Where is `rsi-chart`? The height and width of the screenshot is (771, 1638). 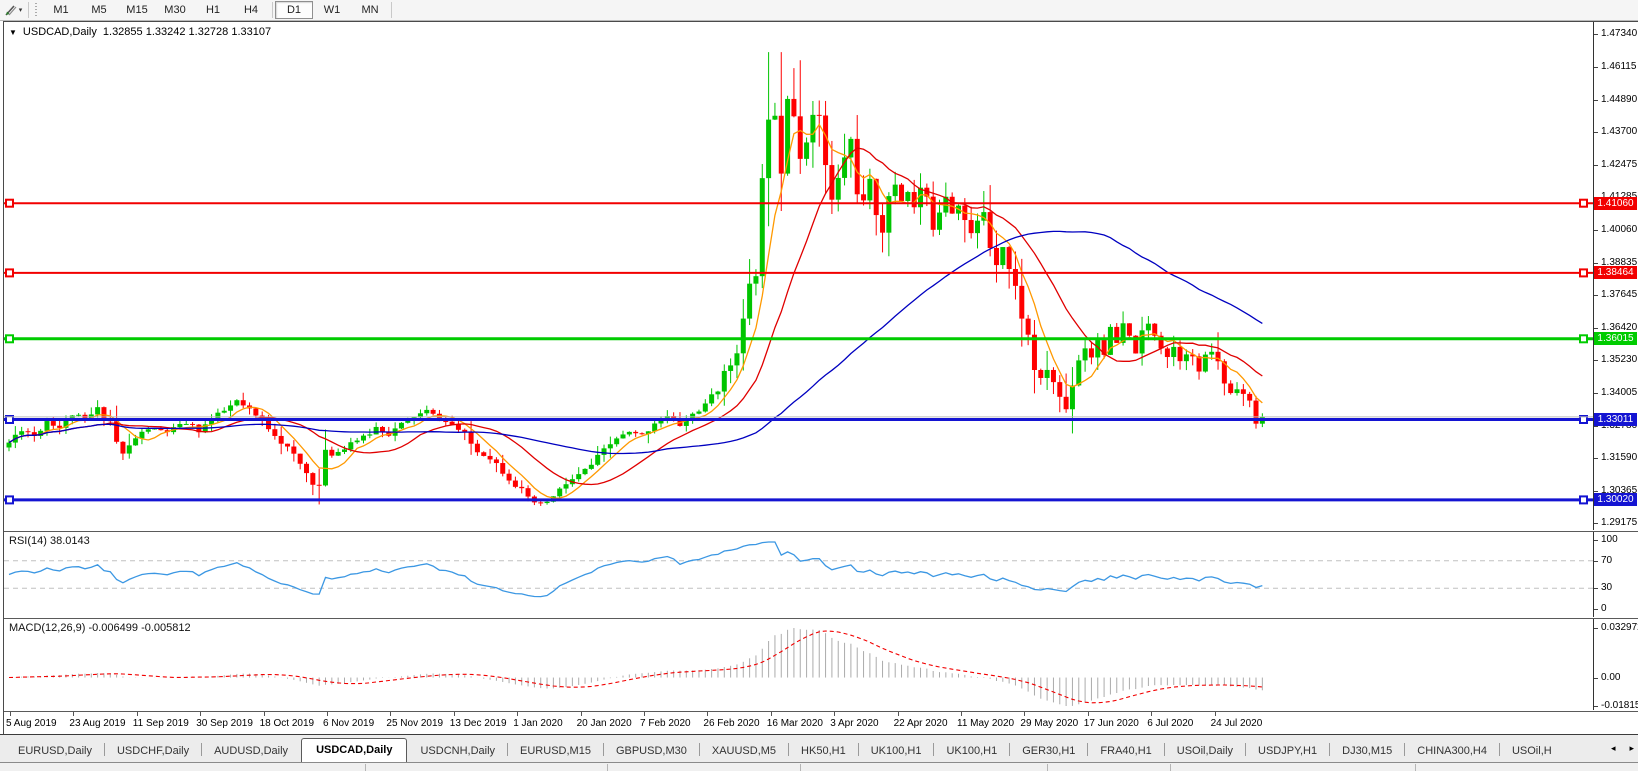 rsi-chart is located at coordinates (798, 574).